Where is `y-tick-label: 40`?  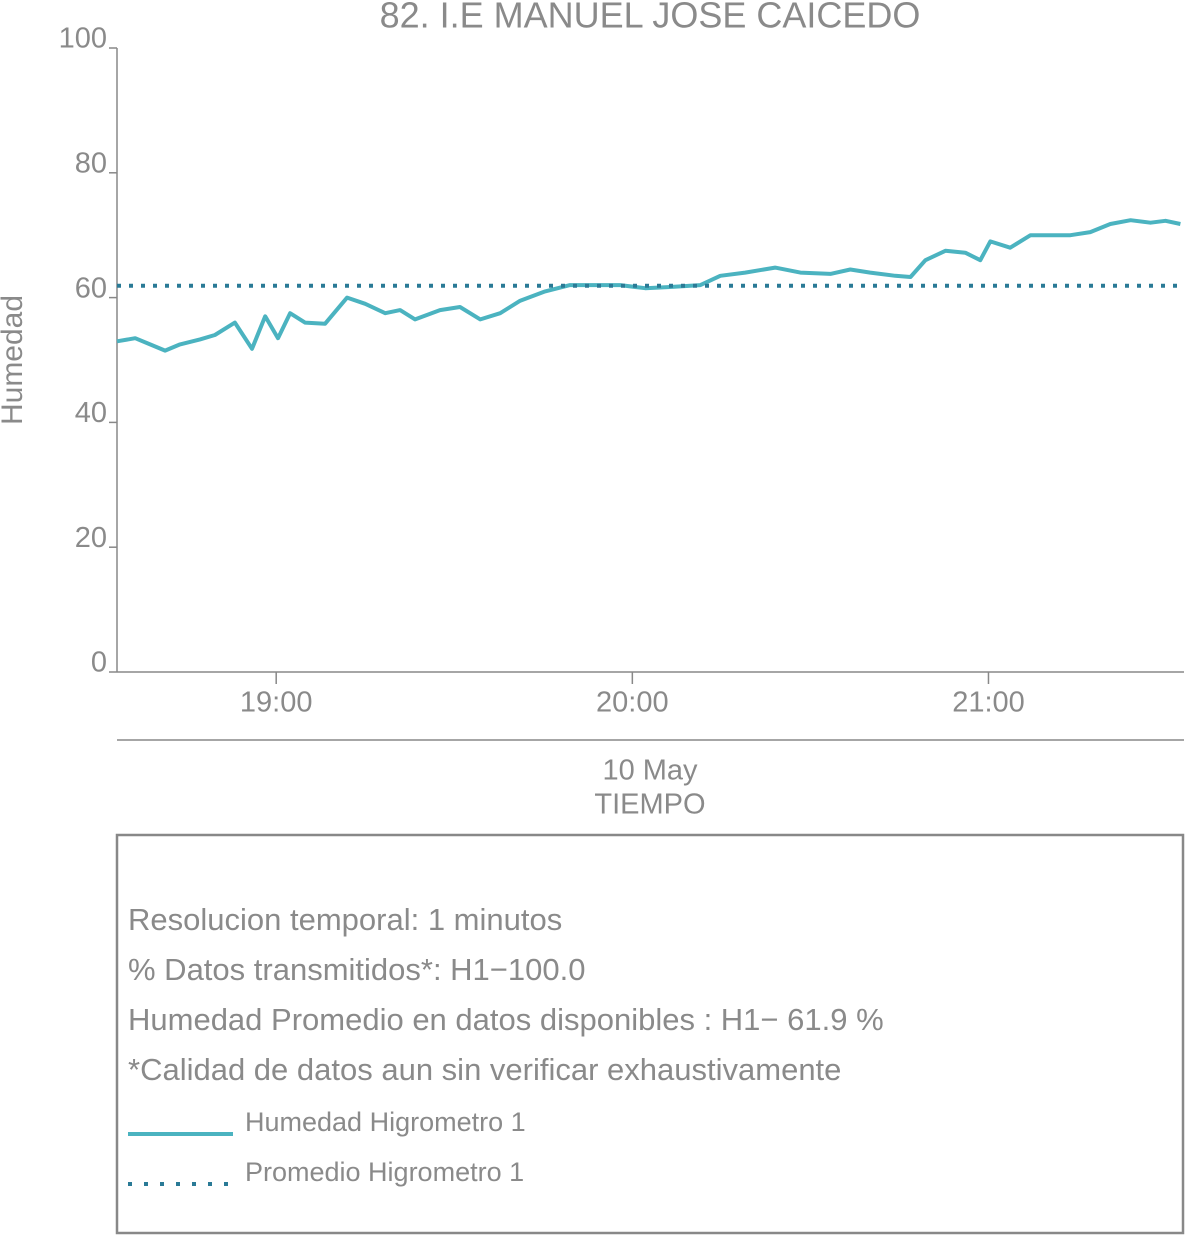
y-tick-label: 40 is located at coordinates (91, 413).